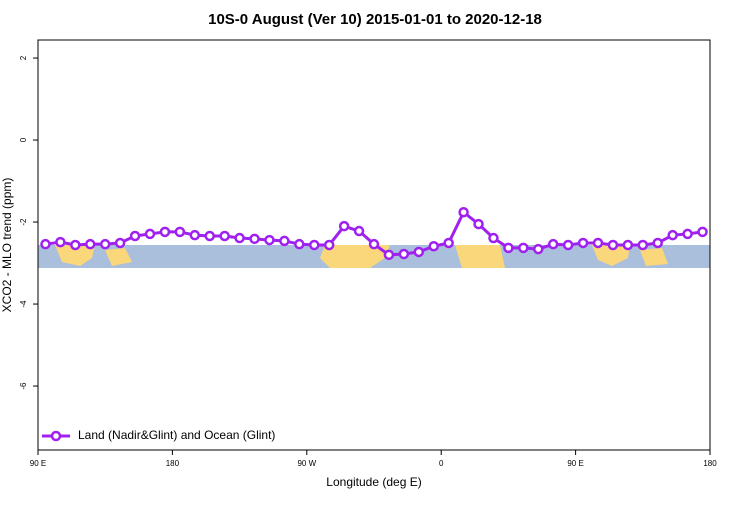 Image resolution: width=750 pixels, height=505 pixels. I want to click on y-tick-label: -2, so click(23, 222).